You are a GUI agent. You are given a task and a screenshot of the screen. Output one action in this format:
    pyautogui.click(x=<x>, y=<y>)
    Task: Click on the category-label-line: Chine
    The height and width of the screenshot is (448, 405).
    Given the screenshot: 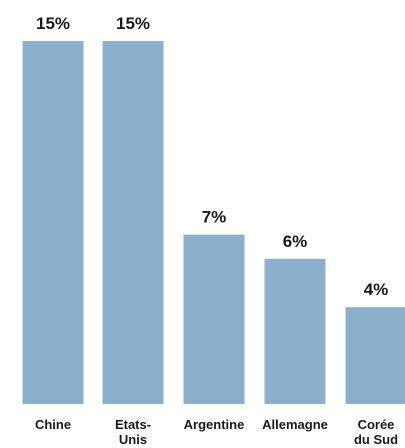 What is the action you would take?
    pyautogui.click(x=53, y=424)
    